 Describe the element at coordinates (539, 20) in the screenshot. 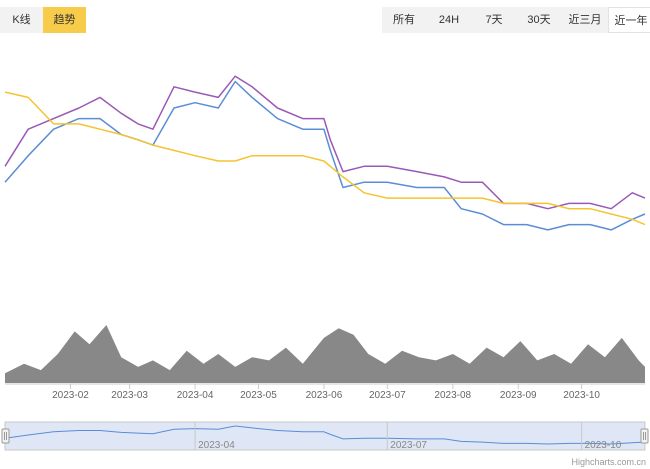

I see `range-30d: 30天` at that location.